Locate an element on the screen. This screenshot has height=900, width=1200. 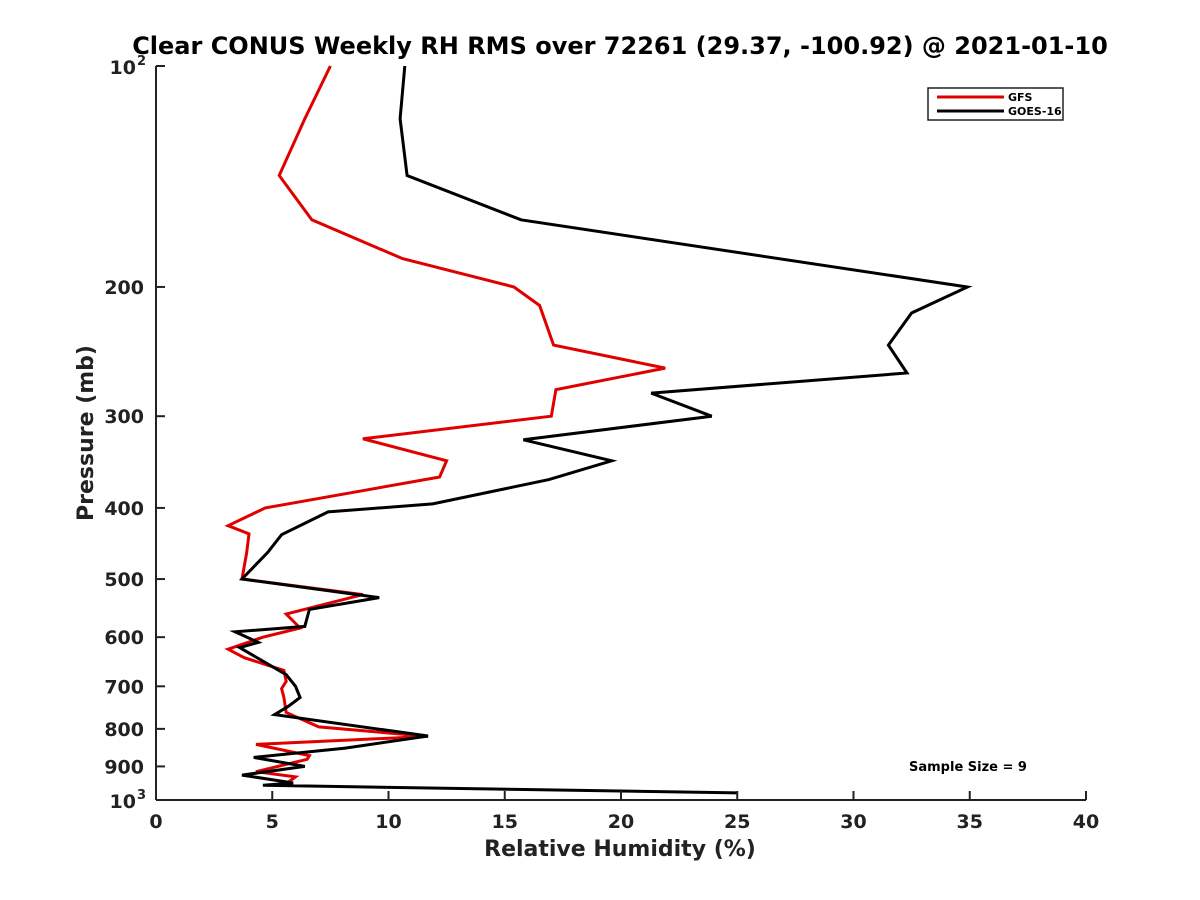
x-tick-label: 25 is located at coordinates (737, 822).